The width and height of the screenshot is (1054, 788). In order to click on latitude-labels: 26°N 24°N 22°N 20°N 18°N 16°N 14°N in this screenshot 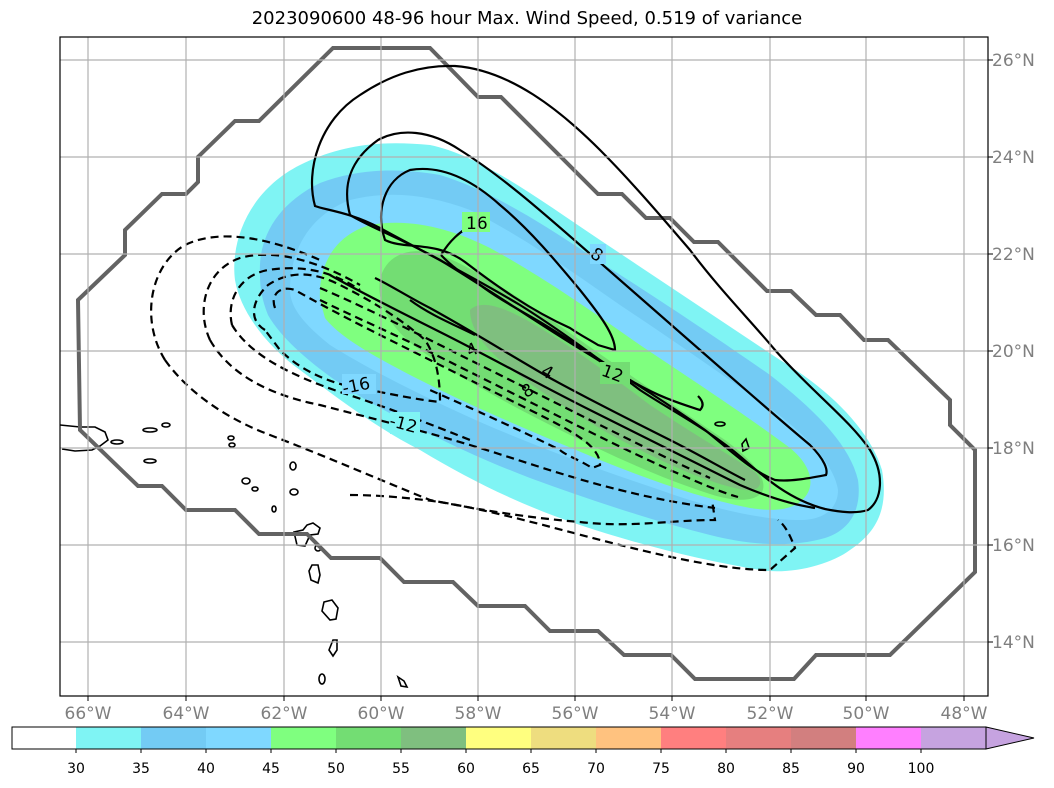, I will do `click(1013, 352)`.